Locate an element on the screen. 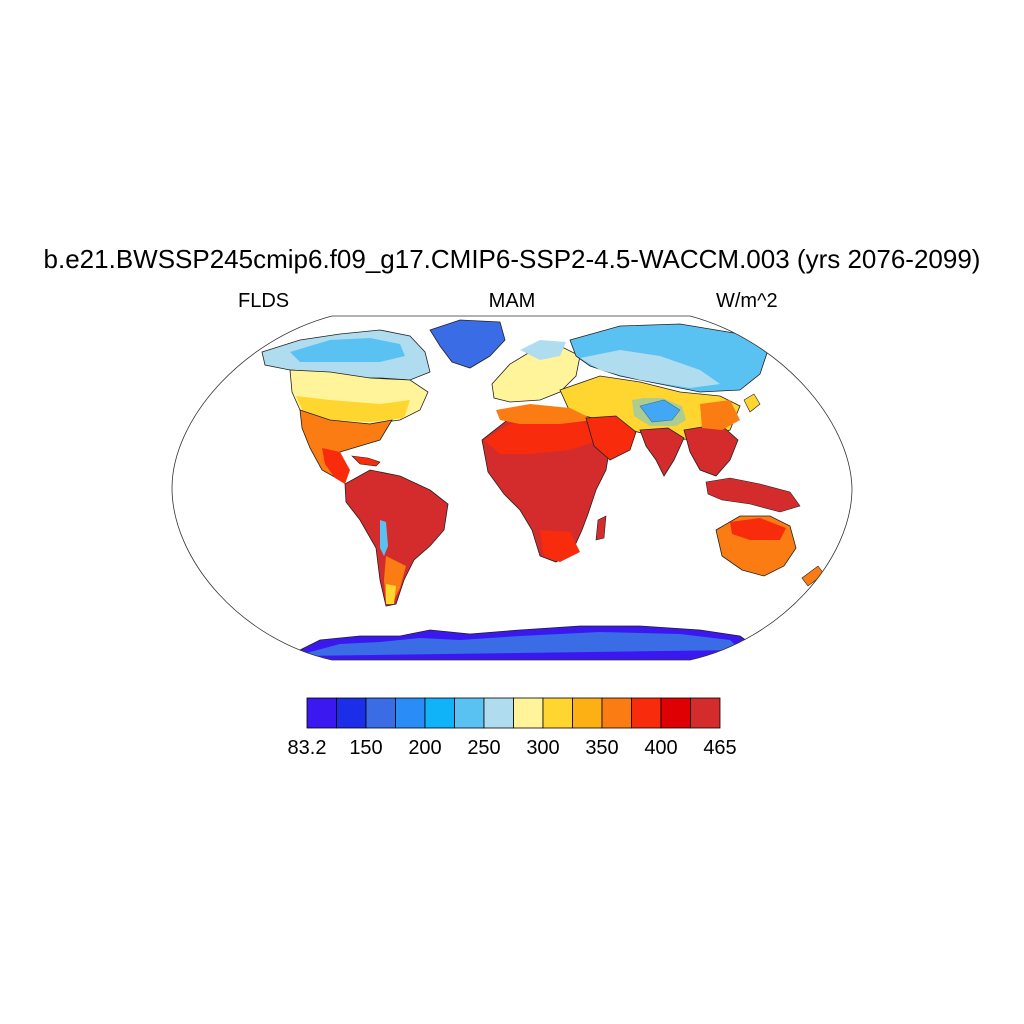  colorbar-tick-label: 83.2 is located at coordinates (307, 748).